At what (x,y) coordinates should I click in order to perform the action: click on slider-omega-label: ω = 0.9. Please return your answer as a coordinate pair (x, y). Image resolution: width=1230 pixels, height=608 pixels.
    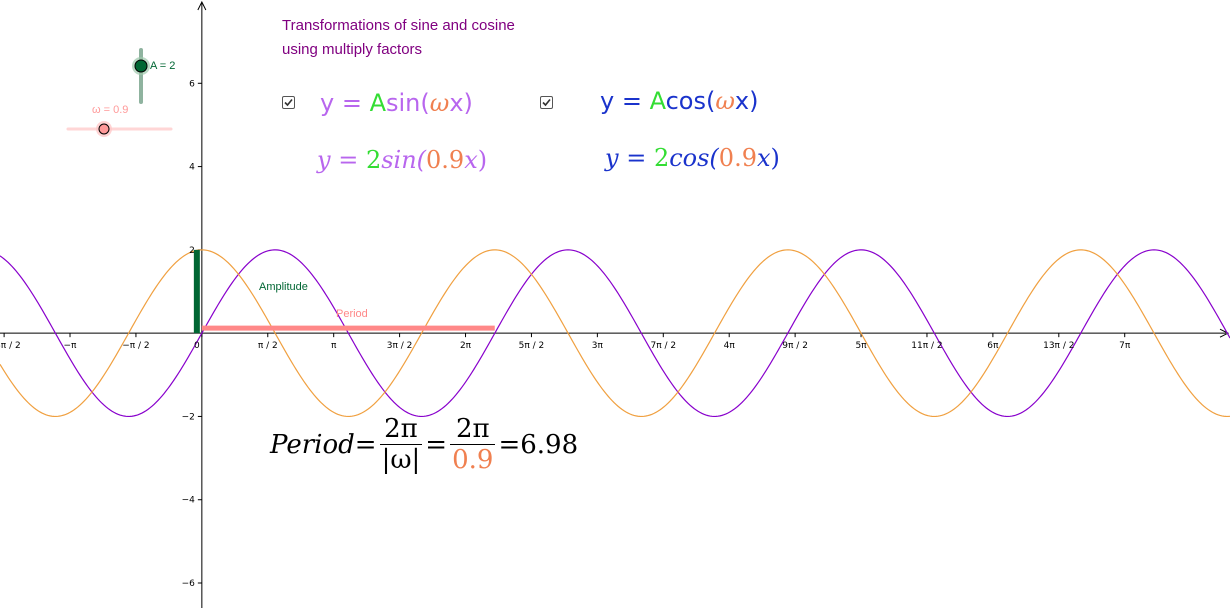
    Looking at the image, I should click on (110, 110).